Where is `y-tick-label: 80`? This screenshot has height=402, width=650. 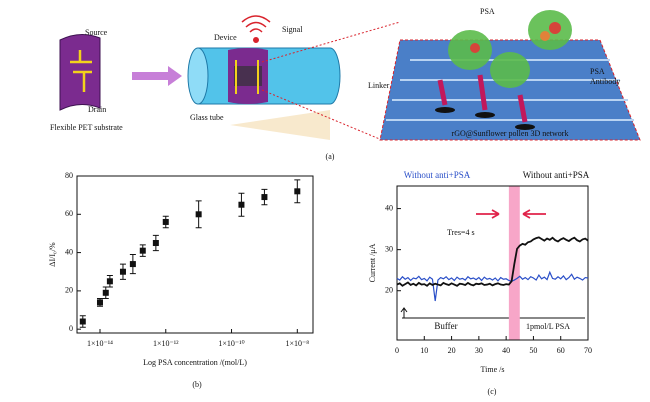 y-tick-label: 80 is located at coordinates (69, 175).